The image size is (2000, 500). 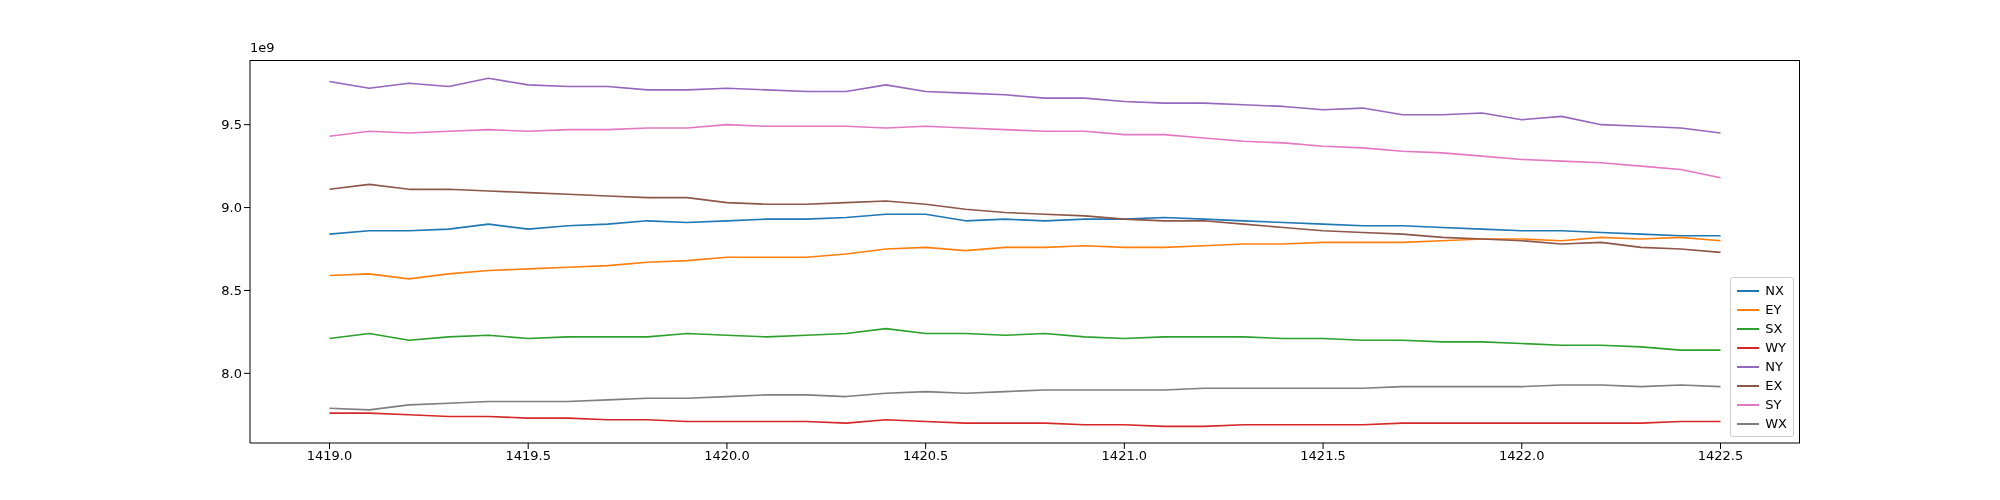 I want to click on x-tick-label: 1420.0, so click(x=727, y=456).